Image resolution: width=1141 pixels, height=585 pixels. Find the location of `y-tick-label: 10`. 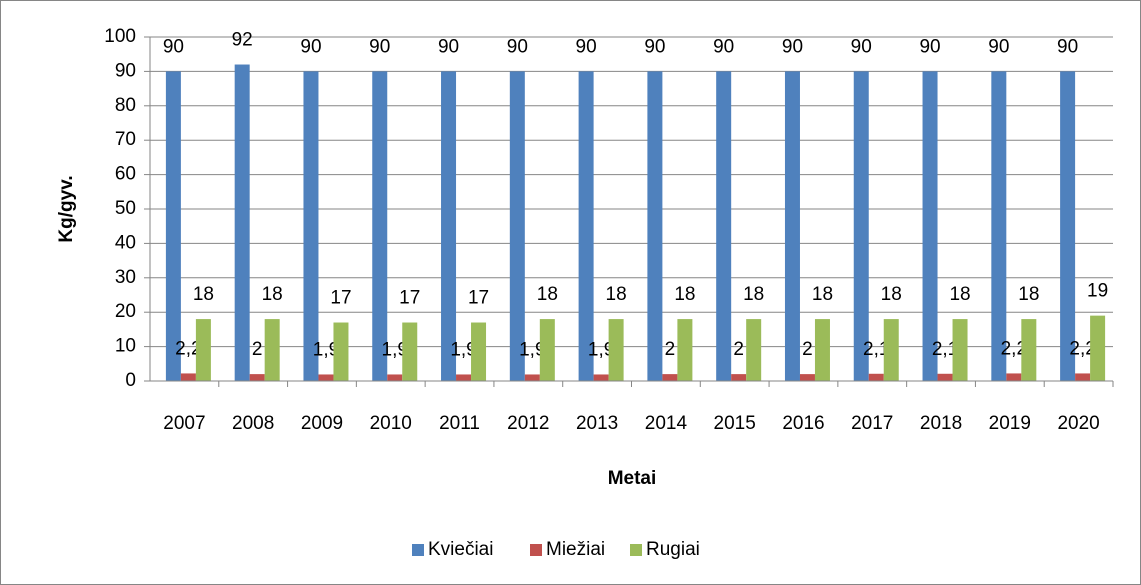

y-tick-label: 10 is located at coordinates (125, 346).